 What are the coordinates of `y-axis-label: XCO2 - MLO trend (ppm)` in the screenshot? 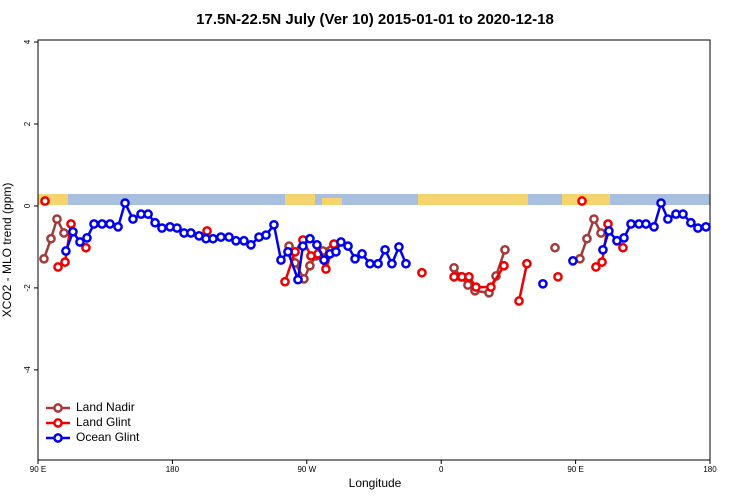 It's located at (7, 250).